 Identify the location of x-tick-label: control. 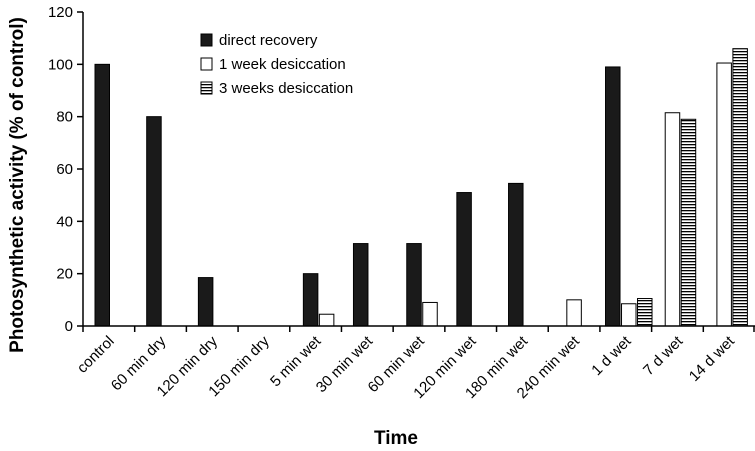
(96, 355).